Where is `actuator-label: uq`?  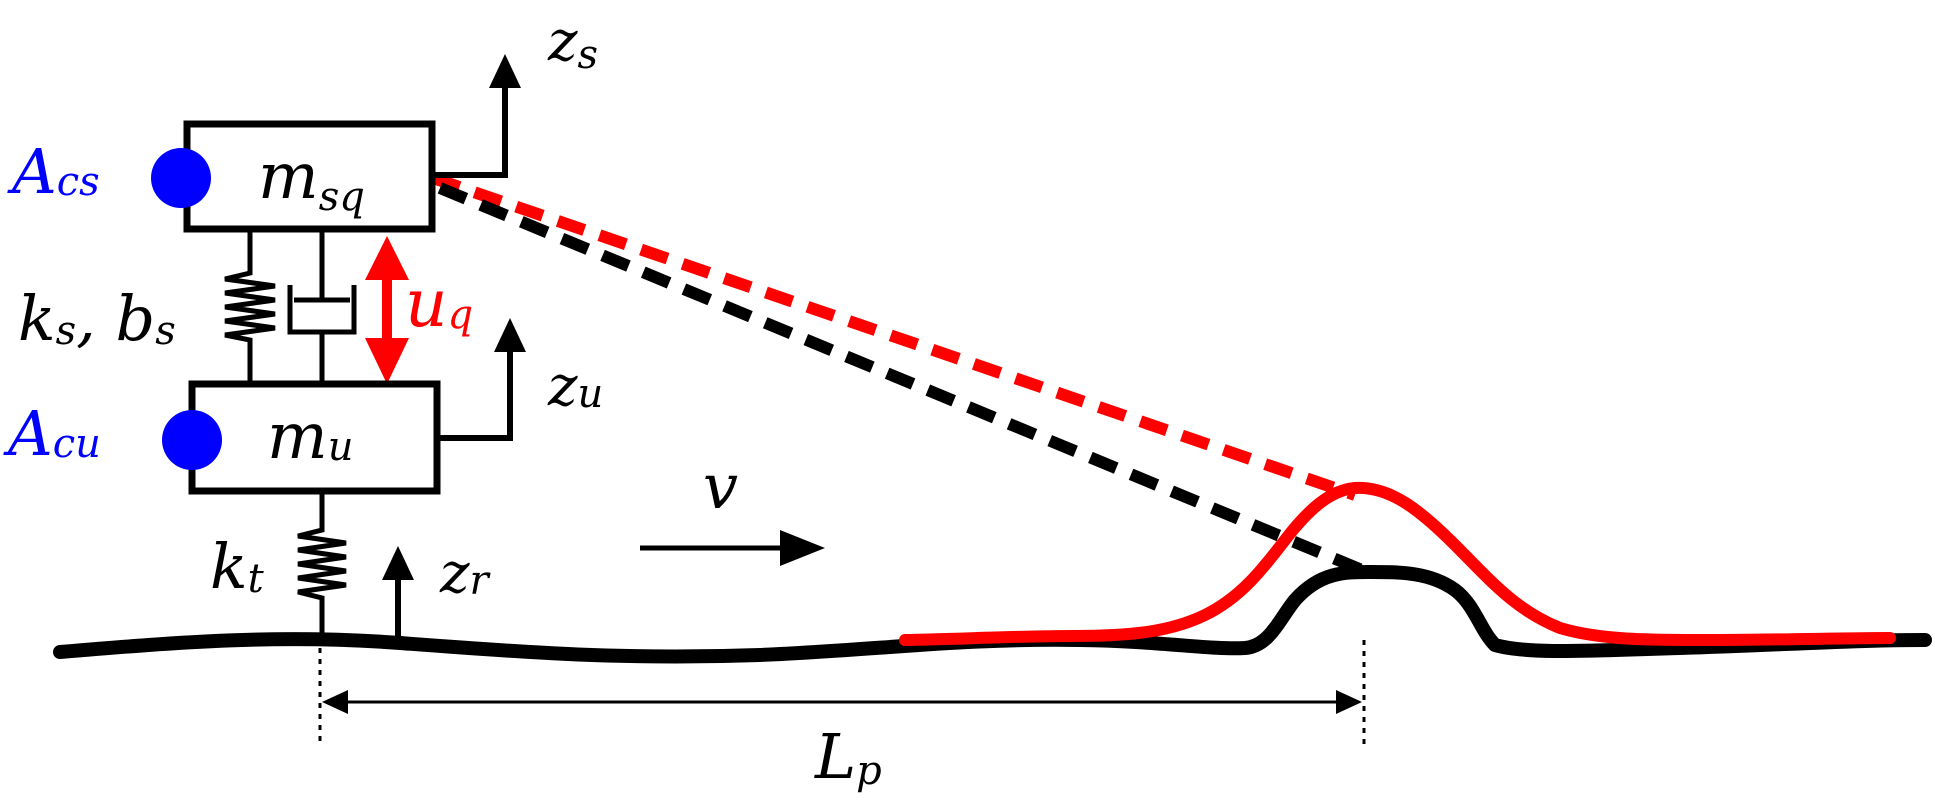
actuator-label: uq is located at coordinates (439, 303).